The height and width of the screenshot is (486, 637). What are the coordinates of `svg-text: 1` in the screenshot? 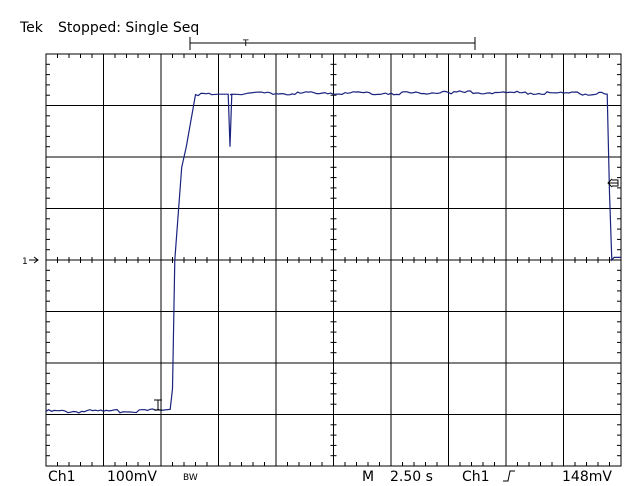 It's located at (25, 262).